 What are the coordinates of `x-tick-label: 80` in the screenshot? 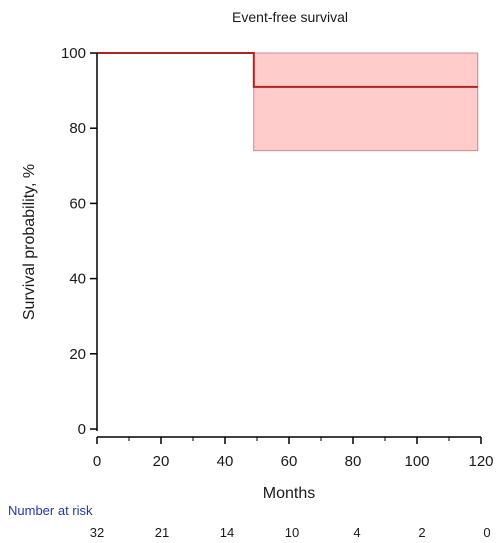 It's located at (353, 461).